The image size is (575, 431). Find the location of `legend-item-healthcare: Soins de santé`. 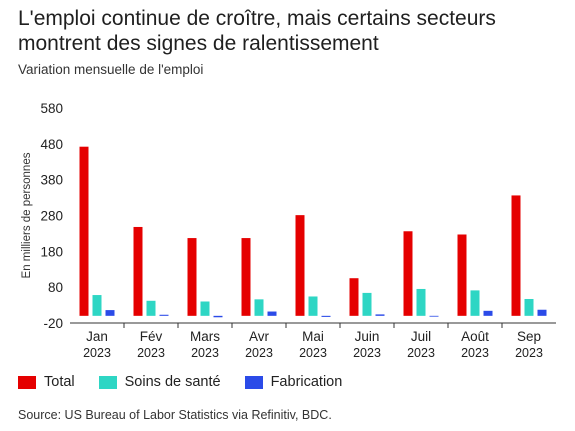

legend-item-healthcare: Soins de santé is located at coordinates (159, 382).